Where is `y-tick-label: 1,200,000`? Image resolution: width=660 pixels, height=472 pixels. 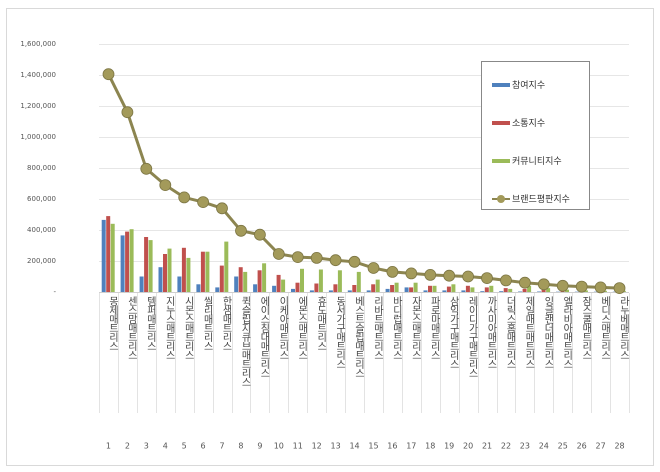 y-tick-label: 1,200,000 is located at coordinates (38, 106).